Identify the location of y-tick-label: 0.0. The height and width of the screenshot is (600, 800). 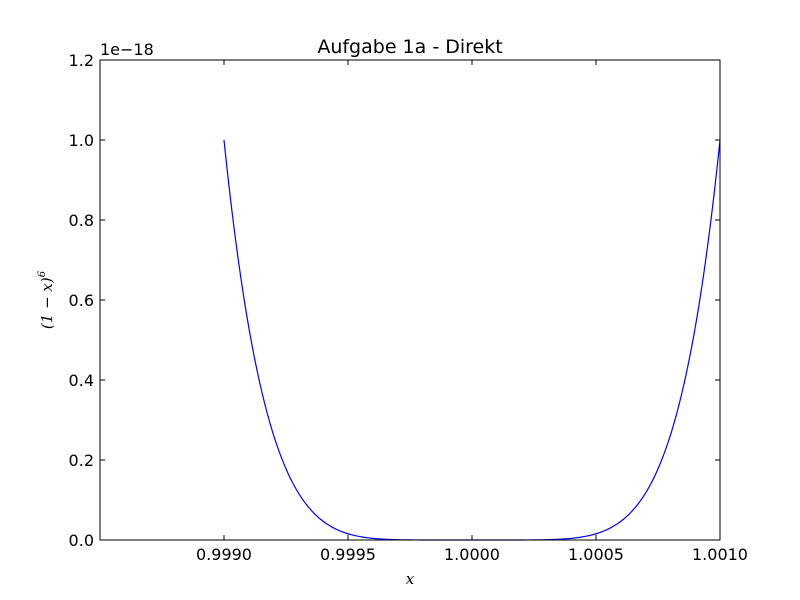
(81, 540).